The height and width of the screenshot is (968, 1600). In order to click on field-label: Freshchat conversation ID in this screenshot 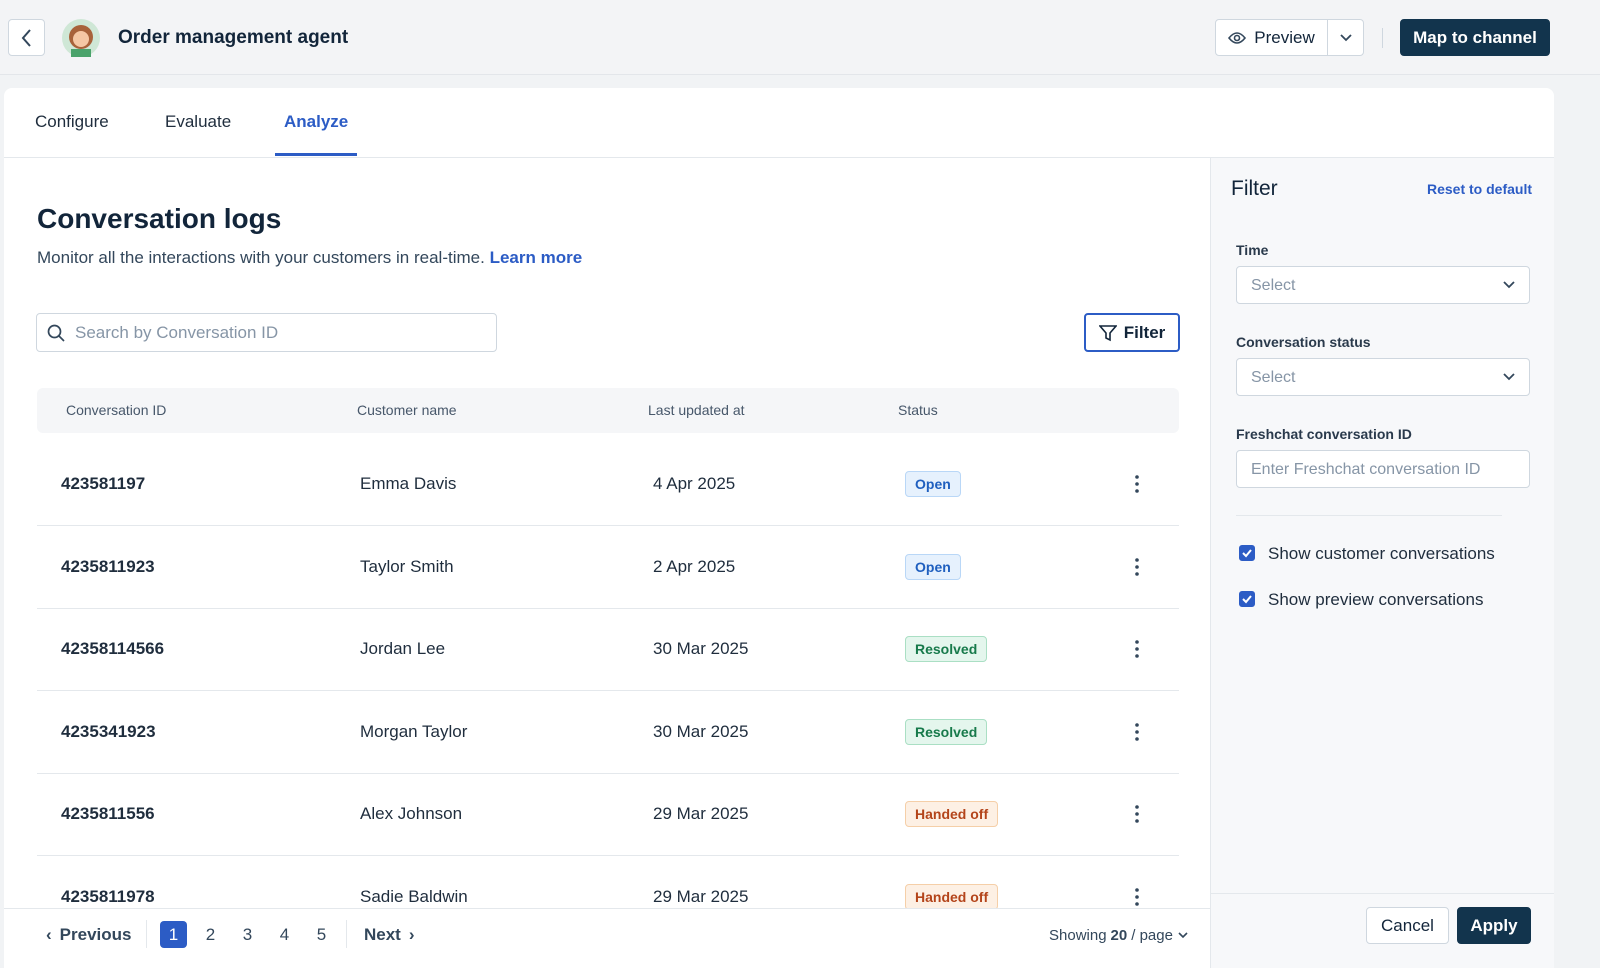, I will do `click(1324, 434)`.